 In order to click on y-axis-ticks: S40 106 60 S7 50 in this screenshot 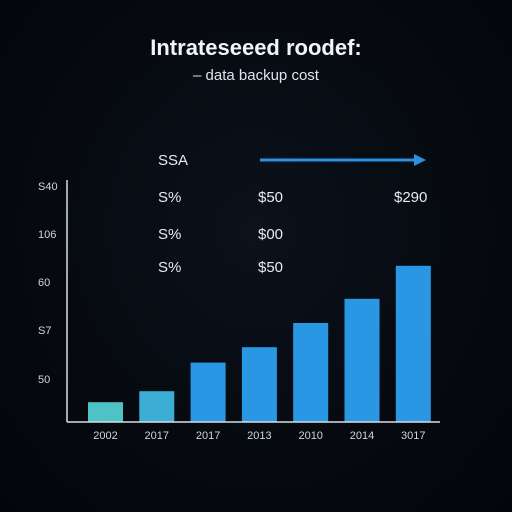, I will do `click(48, 283)`.